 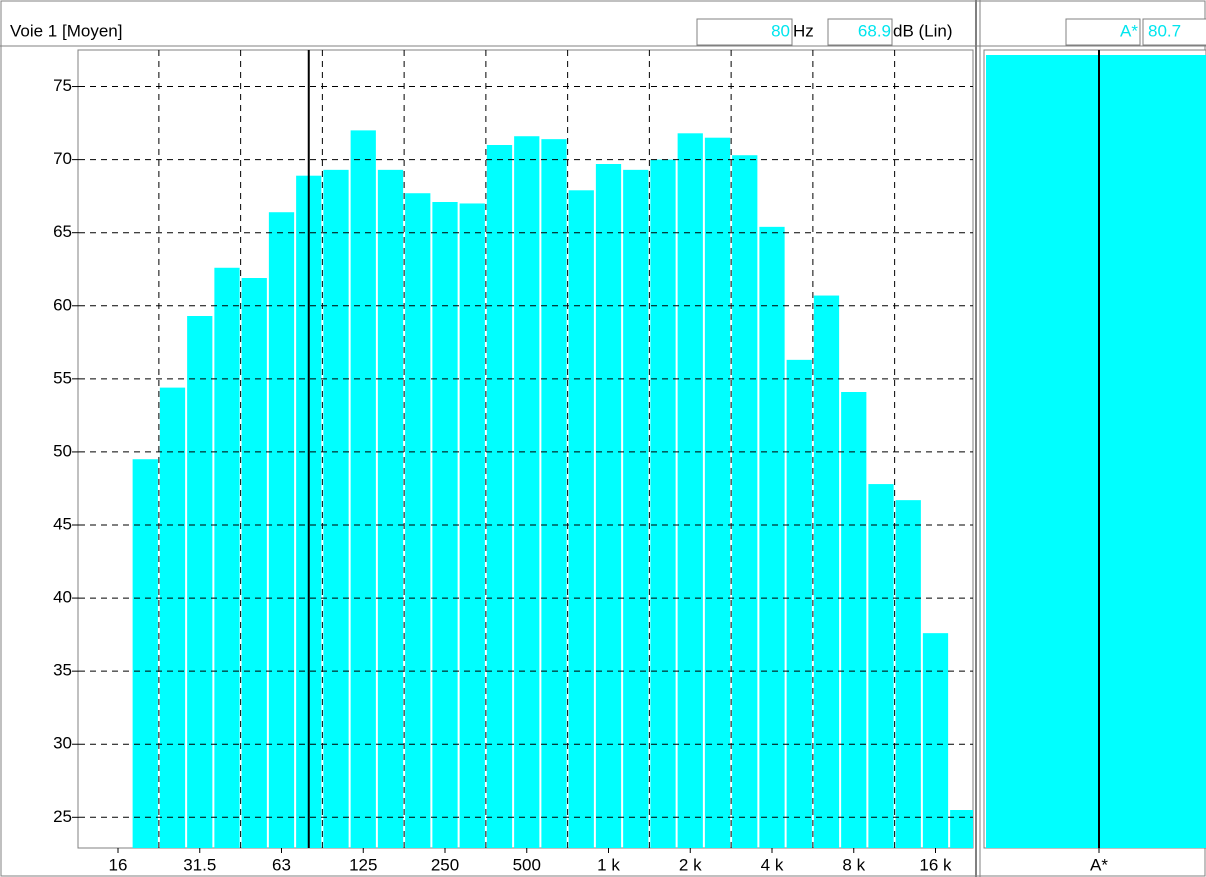 What do you see at coordinates (281, 864) in the screenshot?
I see `x-tick-label: 63` at bounding box center [281, 864].